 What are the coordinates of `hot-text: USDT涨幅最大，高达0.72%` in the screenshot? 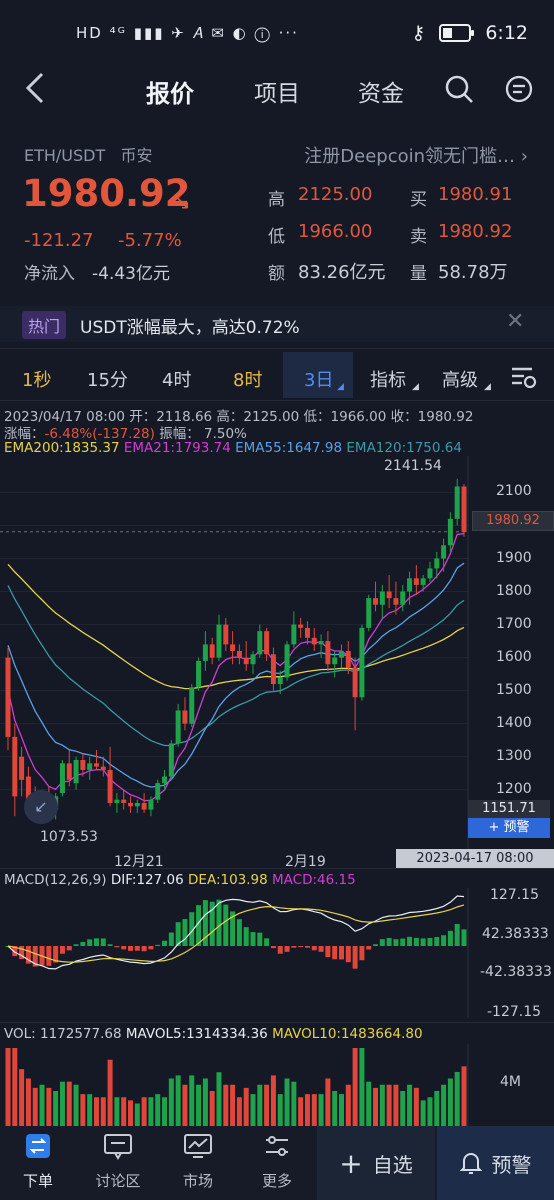 It's located at (190, 328).